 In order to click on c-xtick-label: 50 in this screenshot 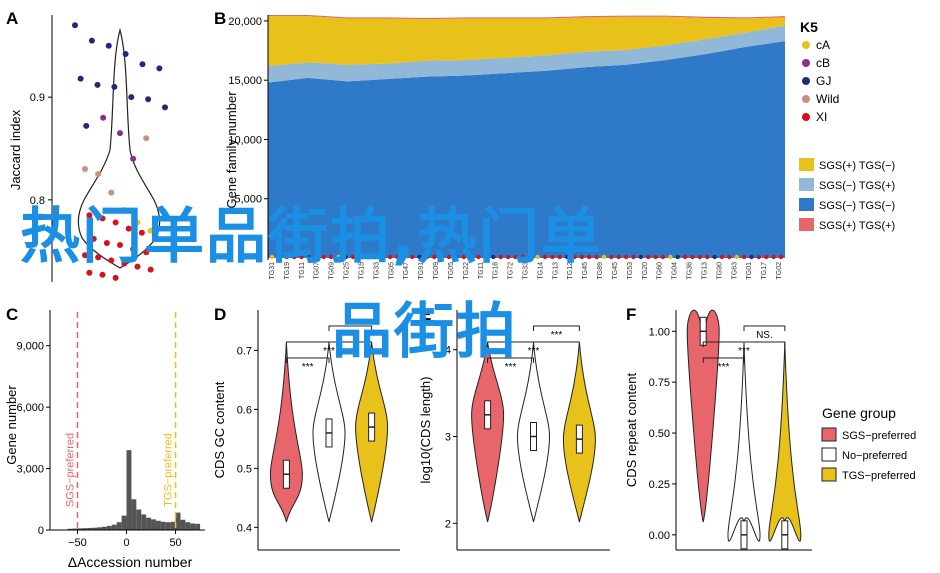, I will do `click(175, 543)`.